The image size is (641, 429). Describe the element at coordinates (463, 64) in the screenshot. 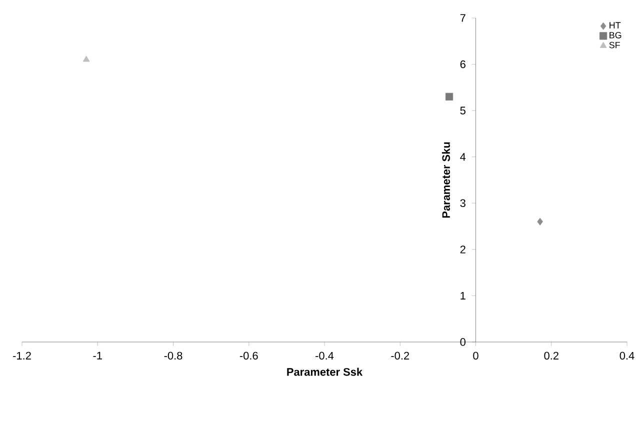

I see `y-tick-label: 6` at that location.